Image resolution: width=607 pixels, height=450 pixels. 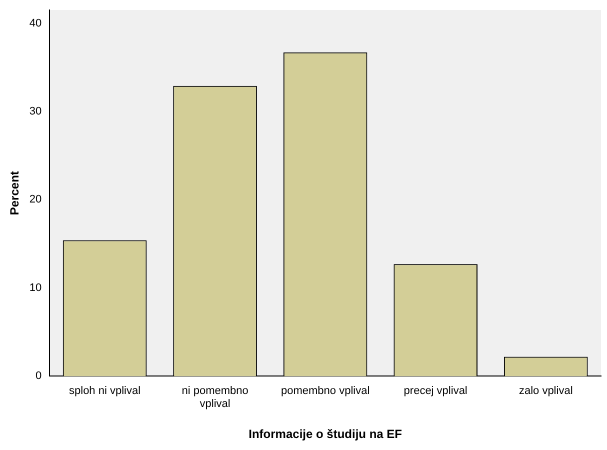 I want to click on x-tick-label: sploh ni vplival, so click(x=105, y=390).